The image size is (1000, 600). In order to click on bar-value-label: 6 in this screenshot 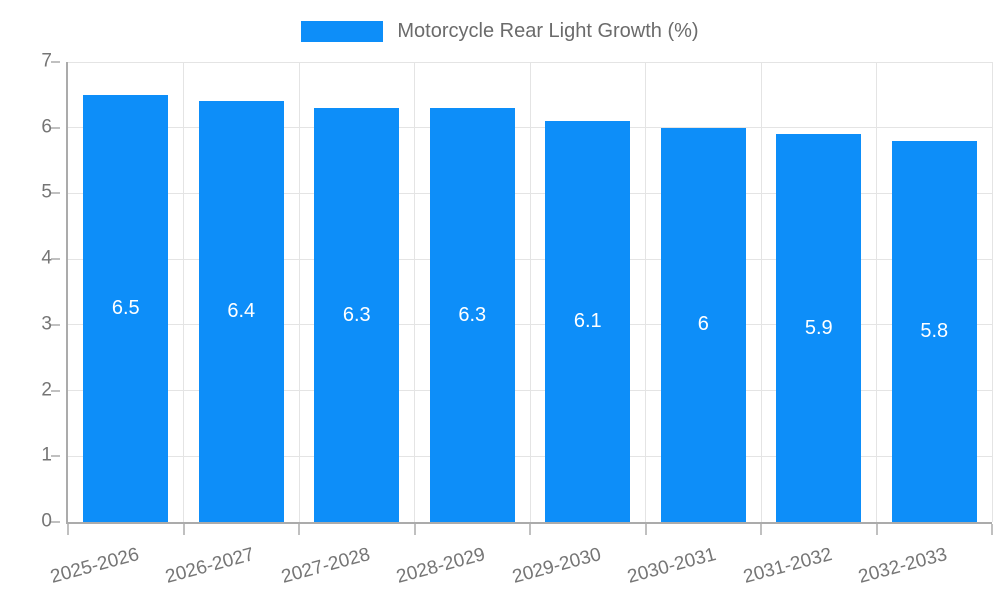, I will do `click(703, 324)`.